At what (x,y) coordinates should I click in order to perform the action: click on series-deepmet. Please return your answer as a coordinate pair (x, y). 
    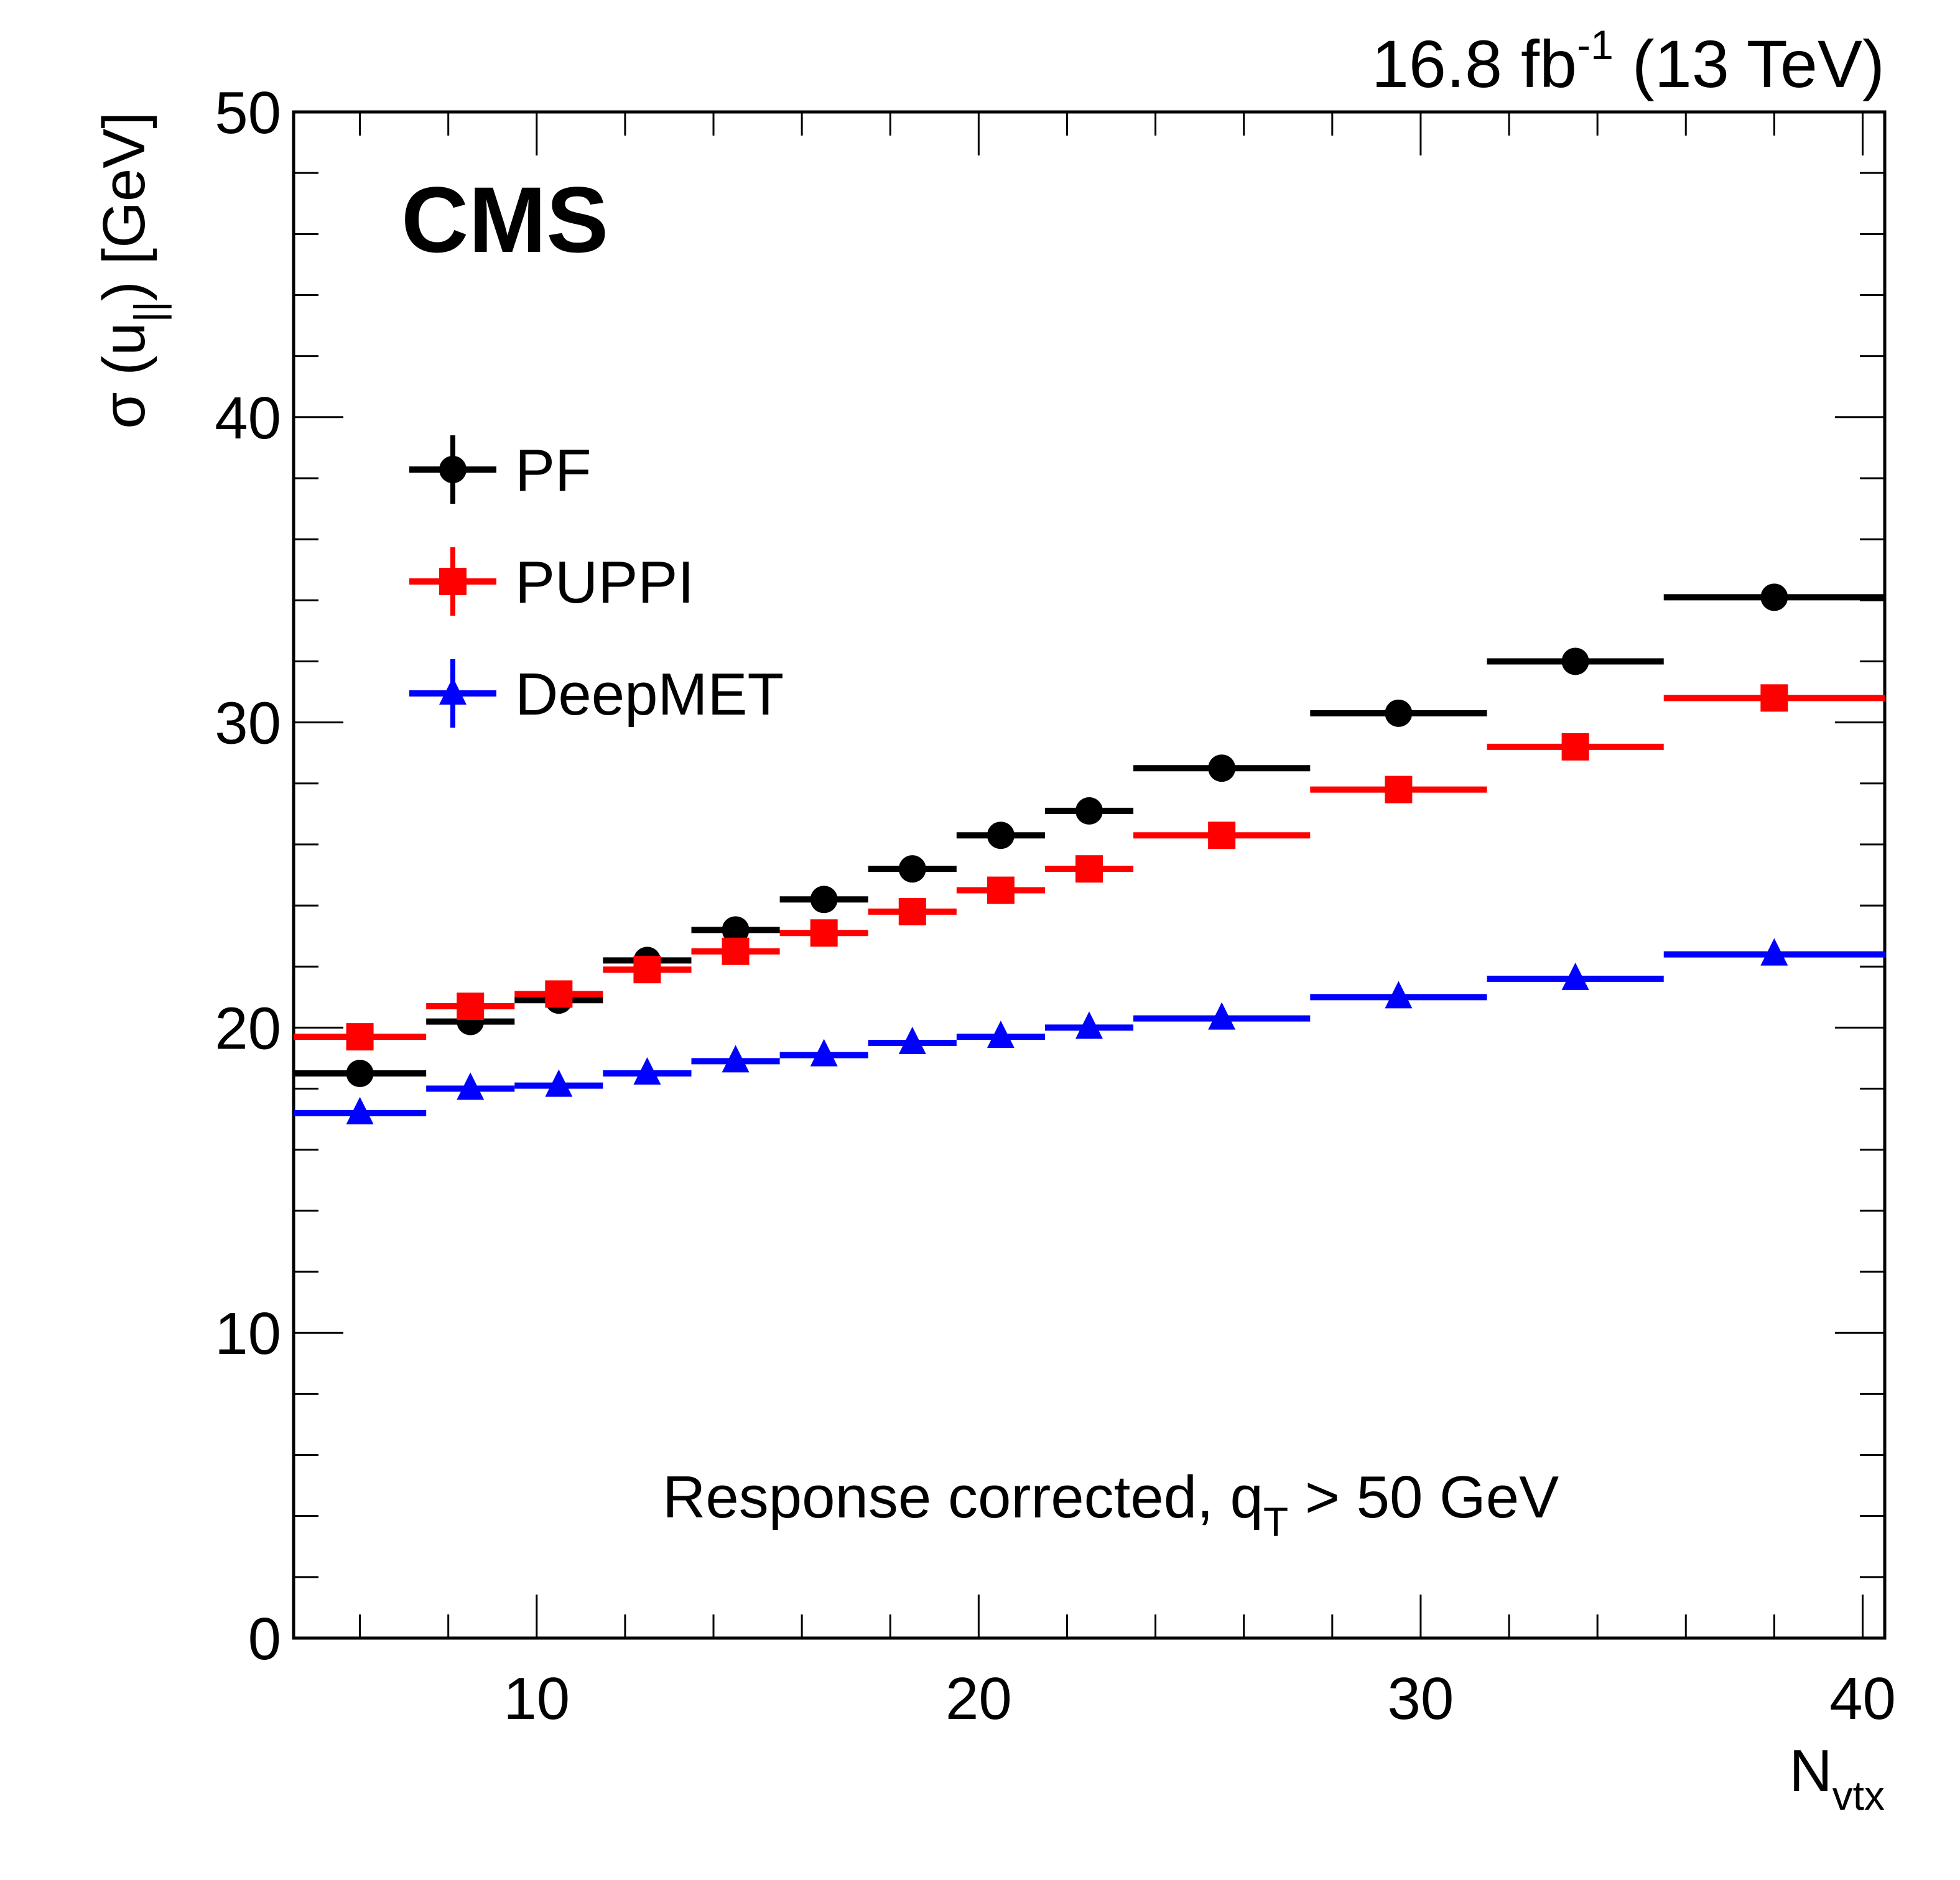
    Looking at the image, I should click on (1089, 1031).